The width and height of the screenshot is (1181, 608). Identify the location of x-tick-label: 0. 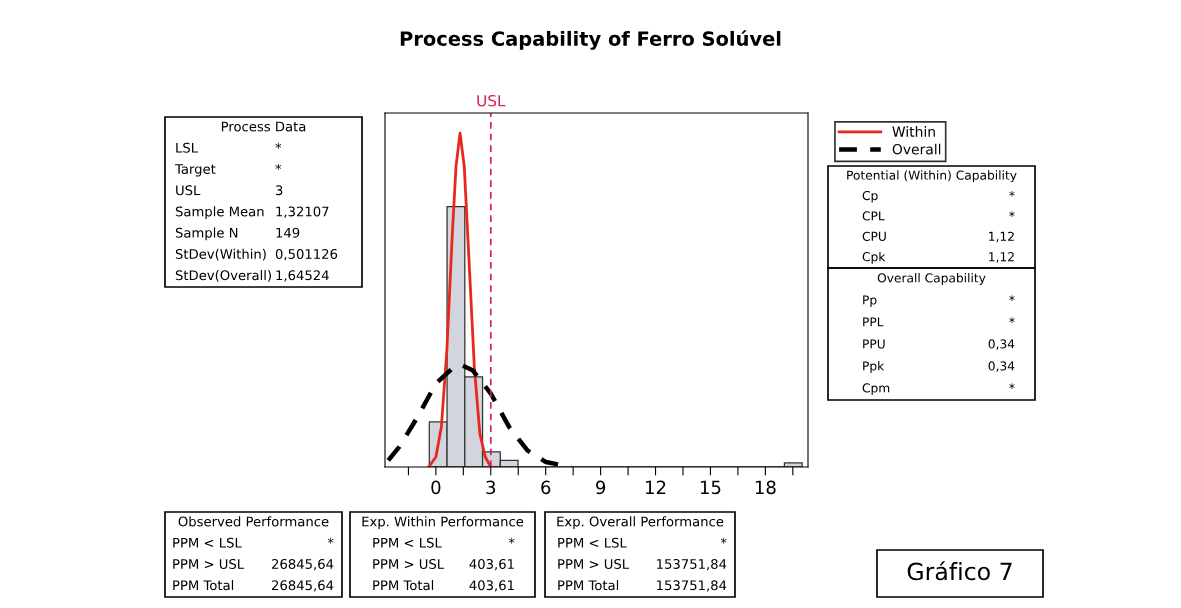
(436, 487).